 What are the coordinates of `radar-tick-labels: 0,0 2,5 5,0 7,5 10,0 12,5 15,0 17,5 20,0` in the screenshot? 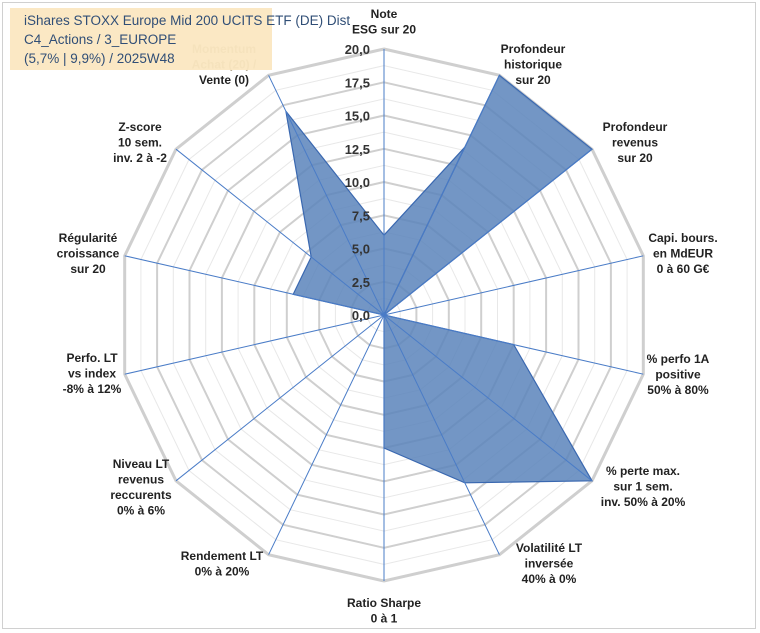 It's located at (357, 182).